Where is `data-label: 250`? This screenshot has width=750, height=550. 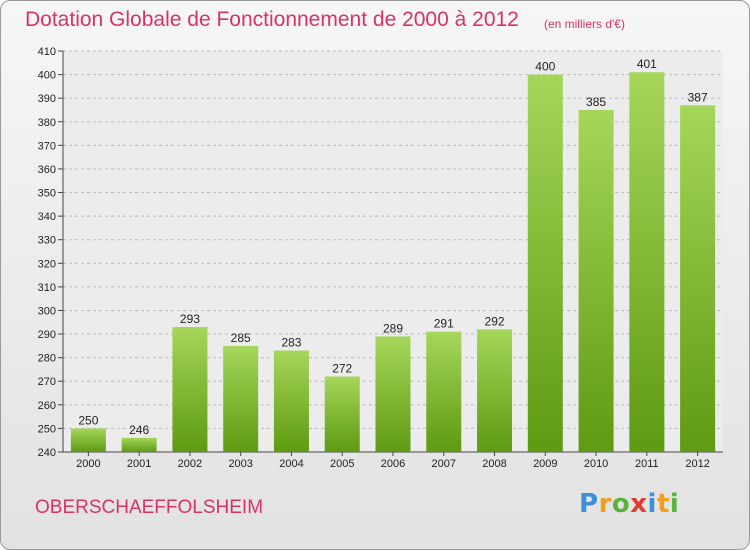 data-label: 250 is located at coordinates (88, 420).